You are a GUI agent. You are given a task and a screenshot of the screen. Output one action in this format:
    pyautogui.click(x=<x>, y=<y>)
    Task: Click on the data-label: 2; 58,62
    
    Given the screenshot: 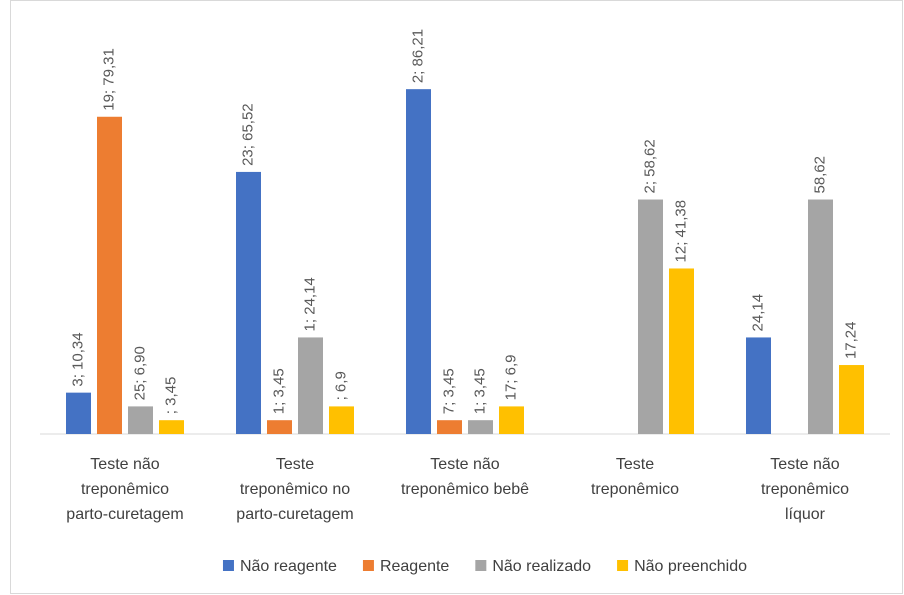 What is the action you would take?
    pyautogui.click(x=649, y=166)
    